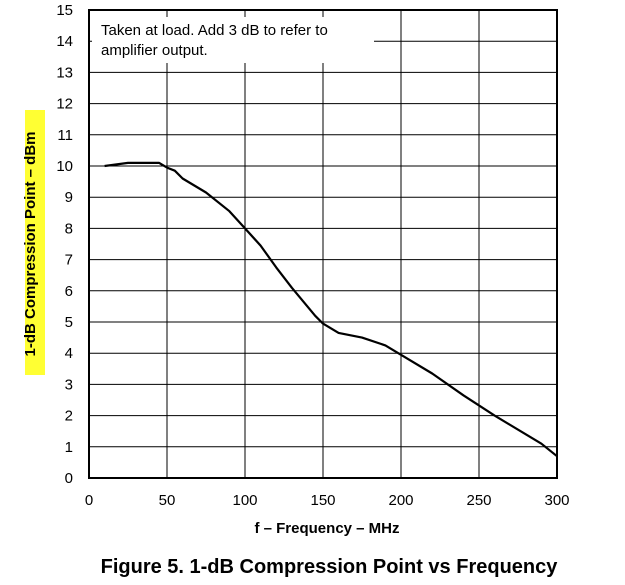 The image size is (625, 585). I want to click on y-axis-label-highlight, so click(35, 242).